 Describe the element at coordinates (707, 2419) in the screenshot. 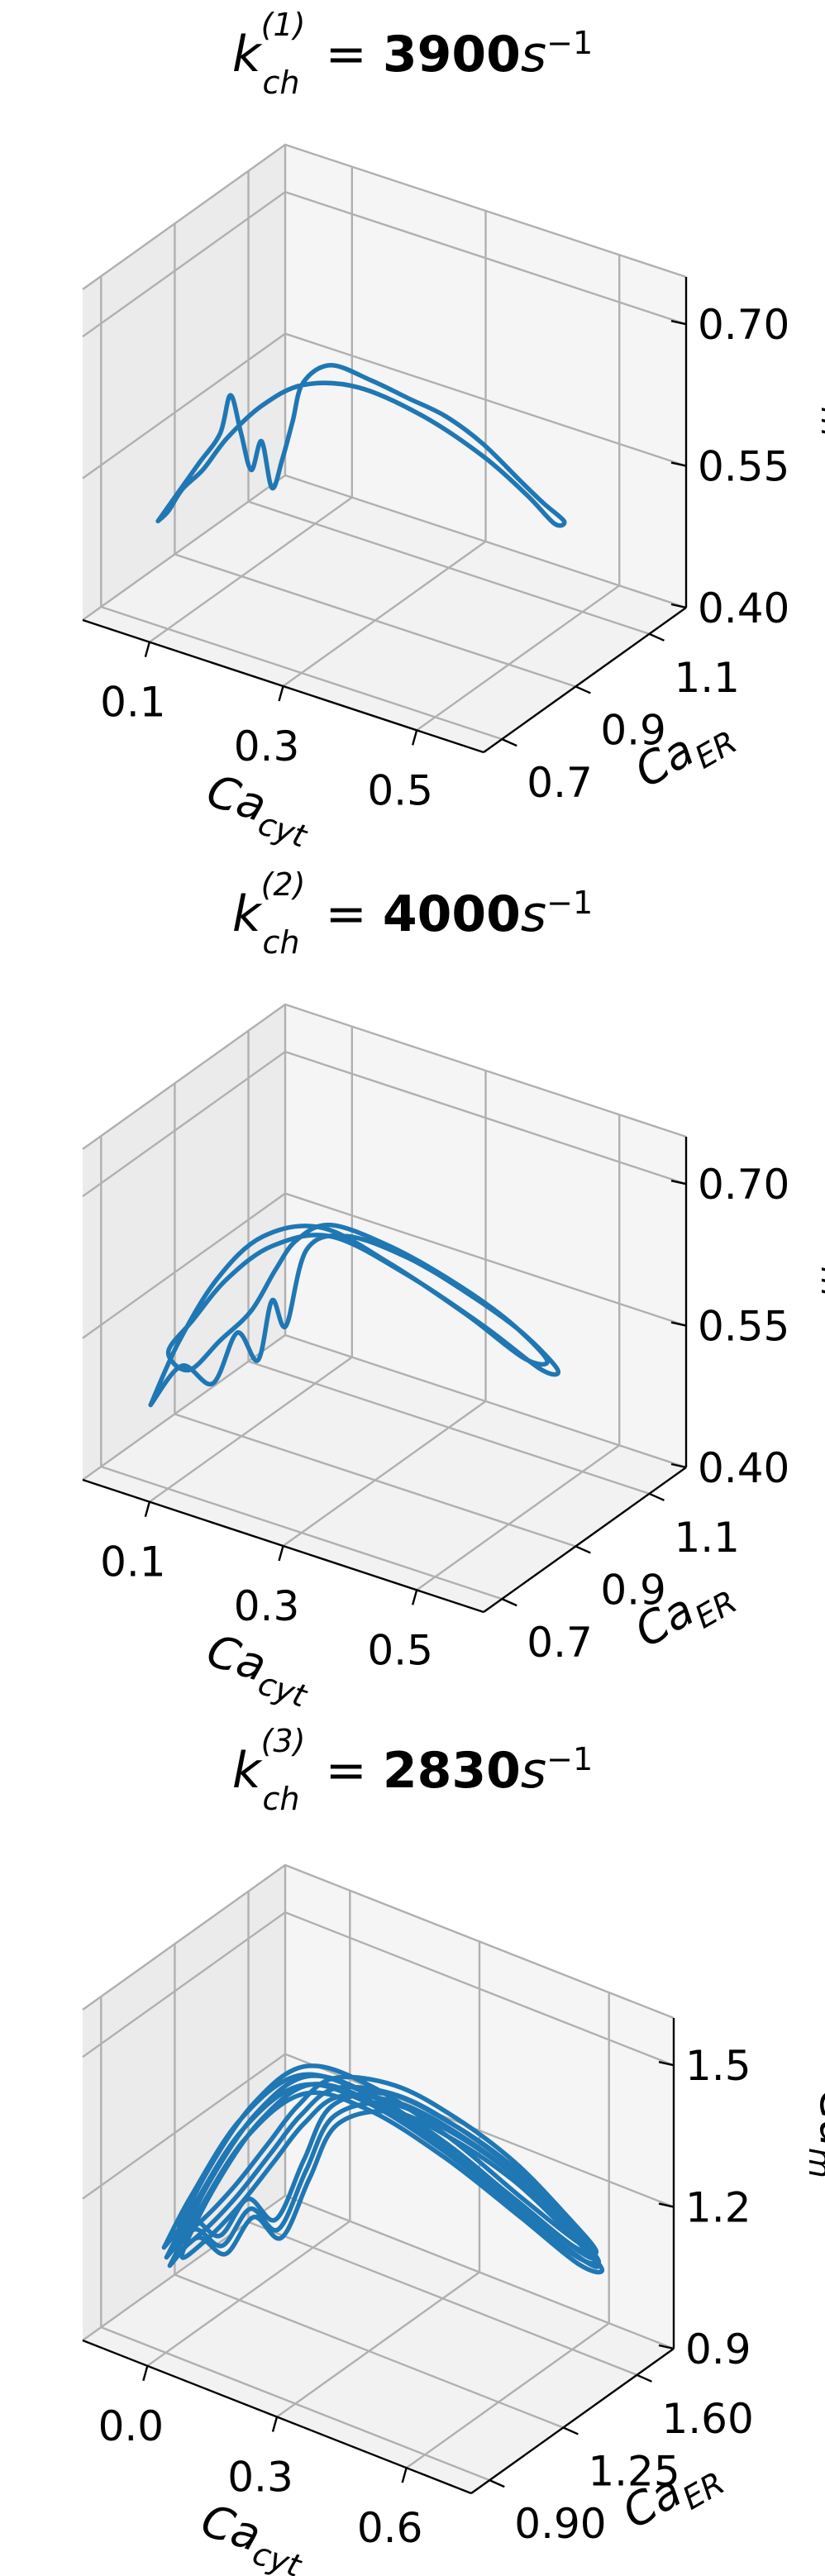

I see `y-tick-label: 1.60` at that location.